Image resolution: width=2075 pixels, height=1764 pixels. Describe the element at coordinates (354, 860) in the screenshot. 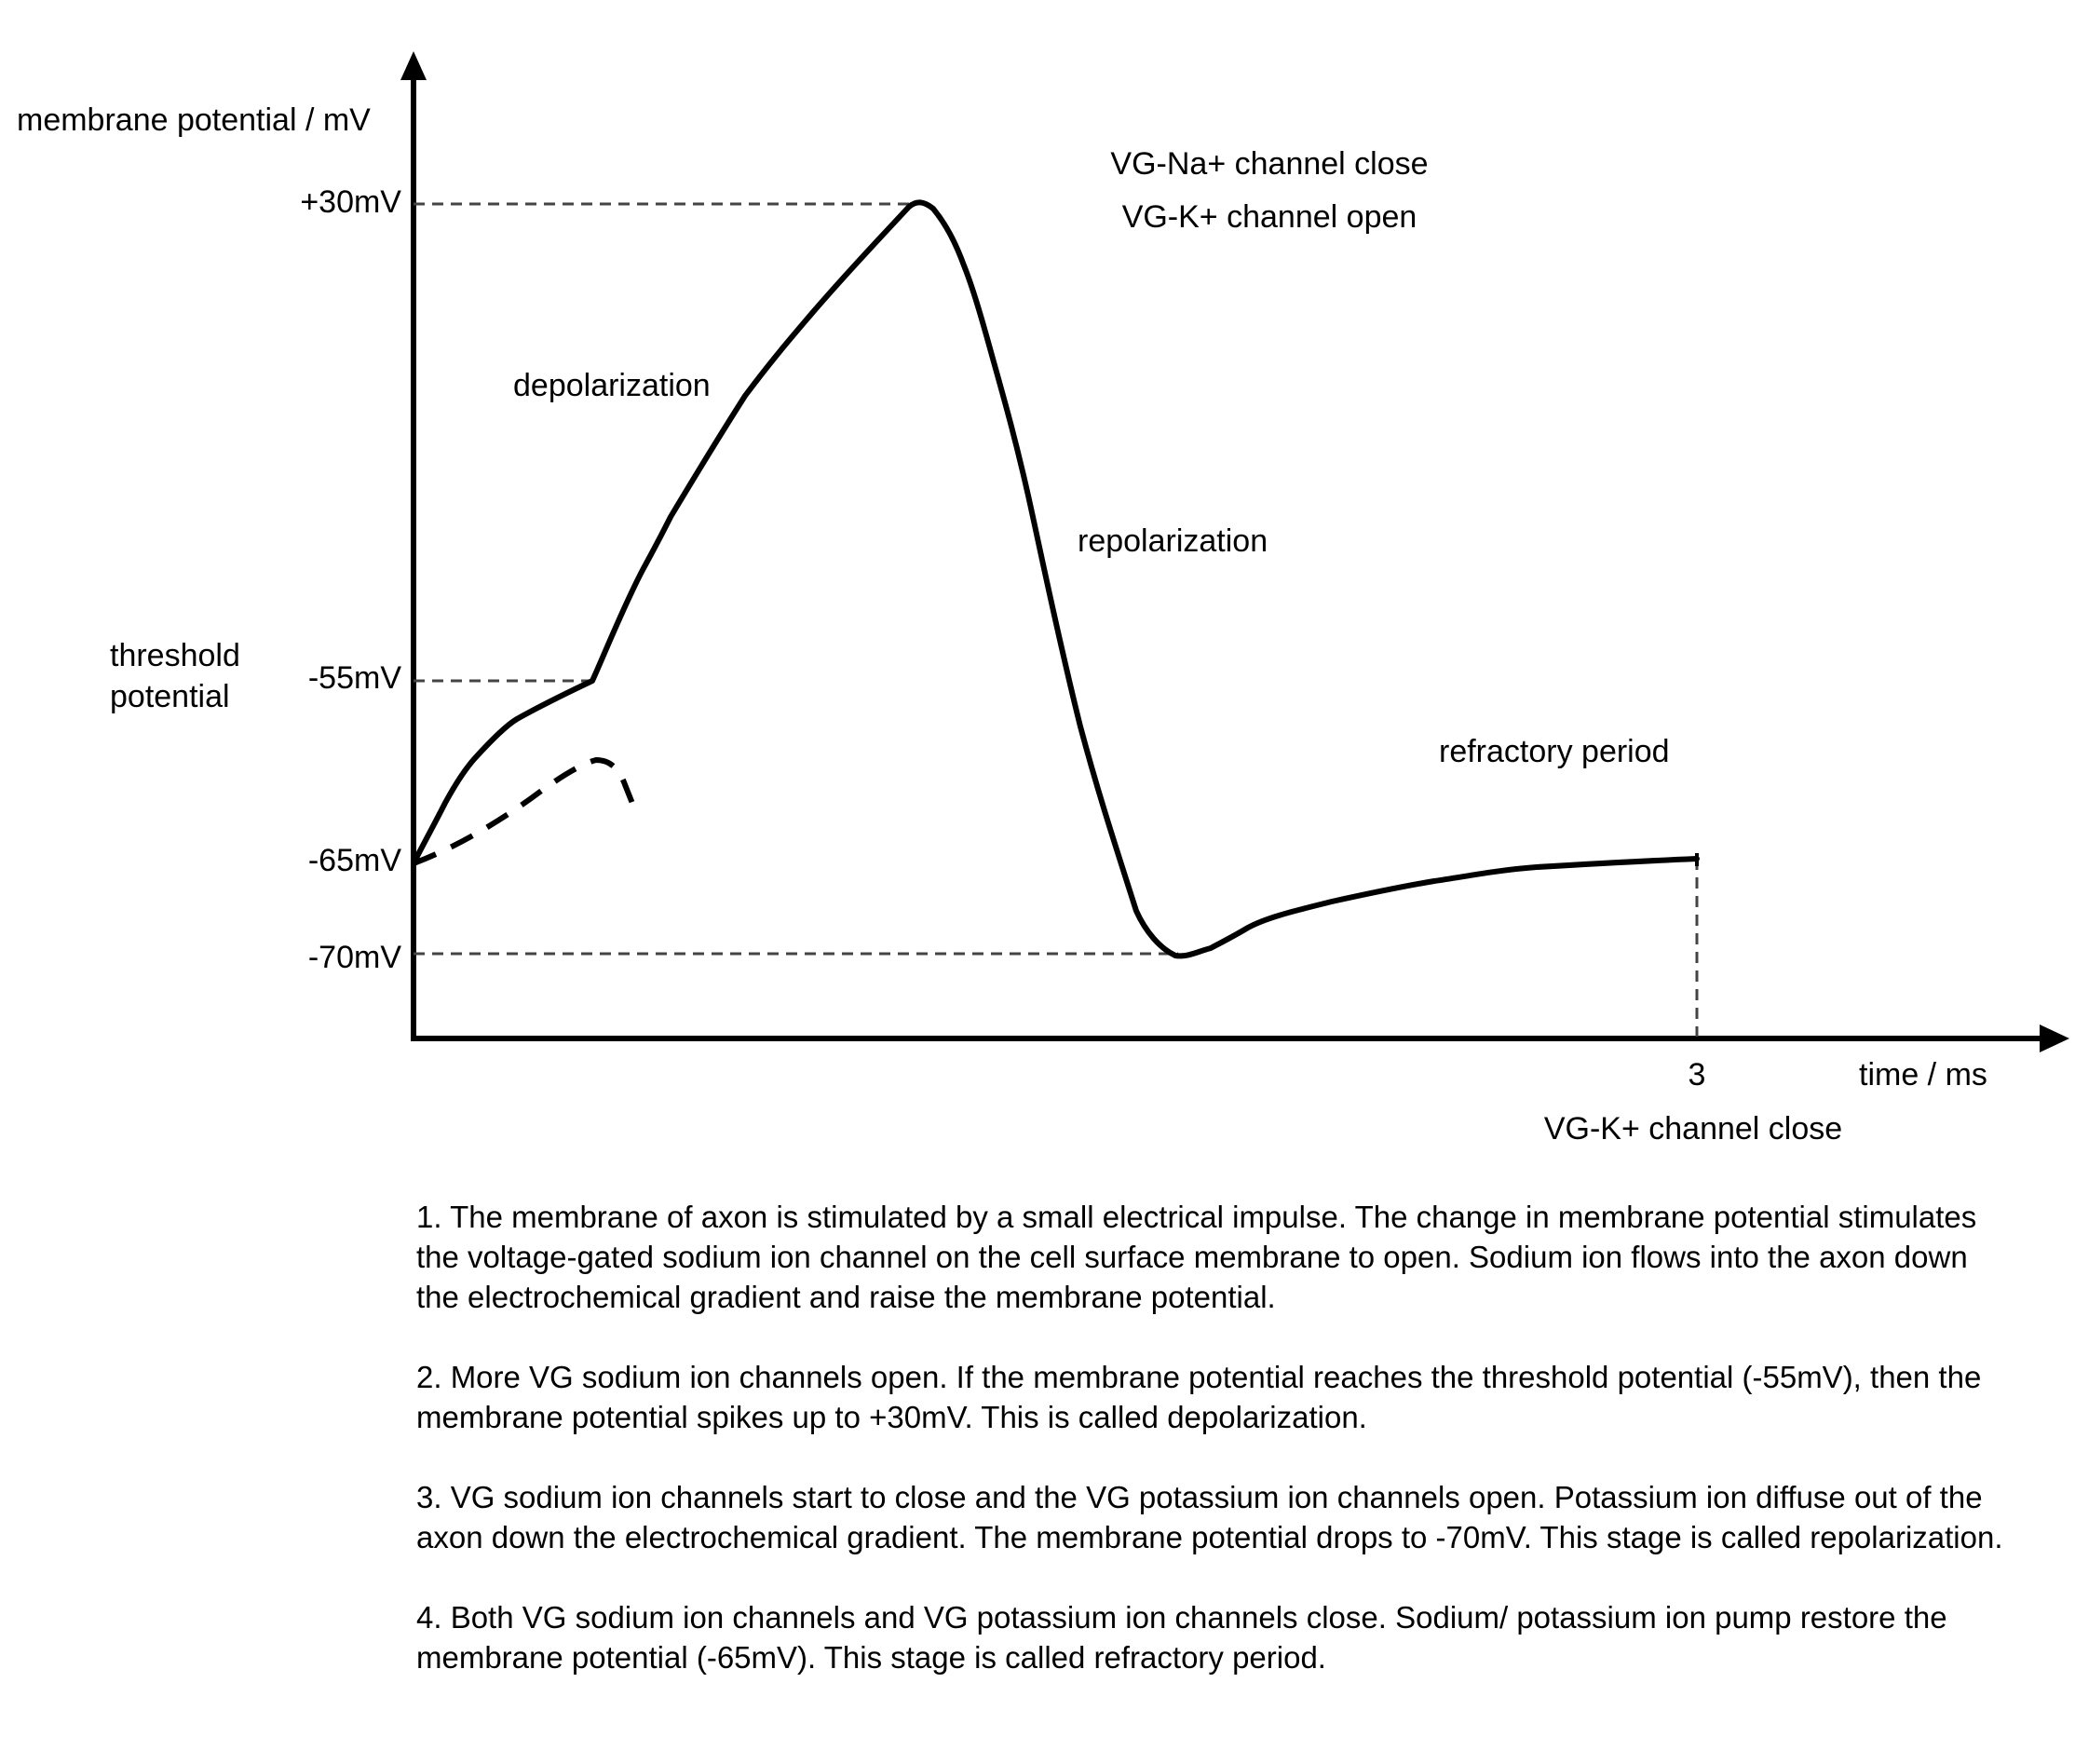

I see `tick-label-minus65: -65mV` at that location.